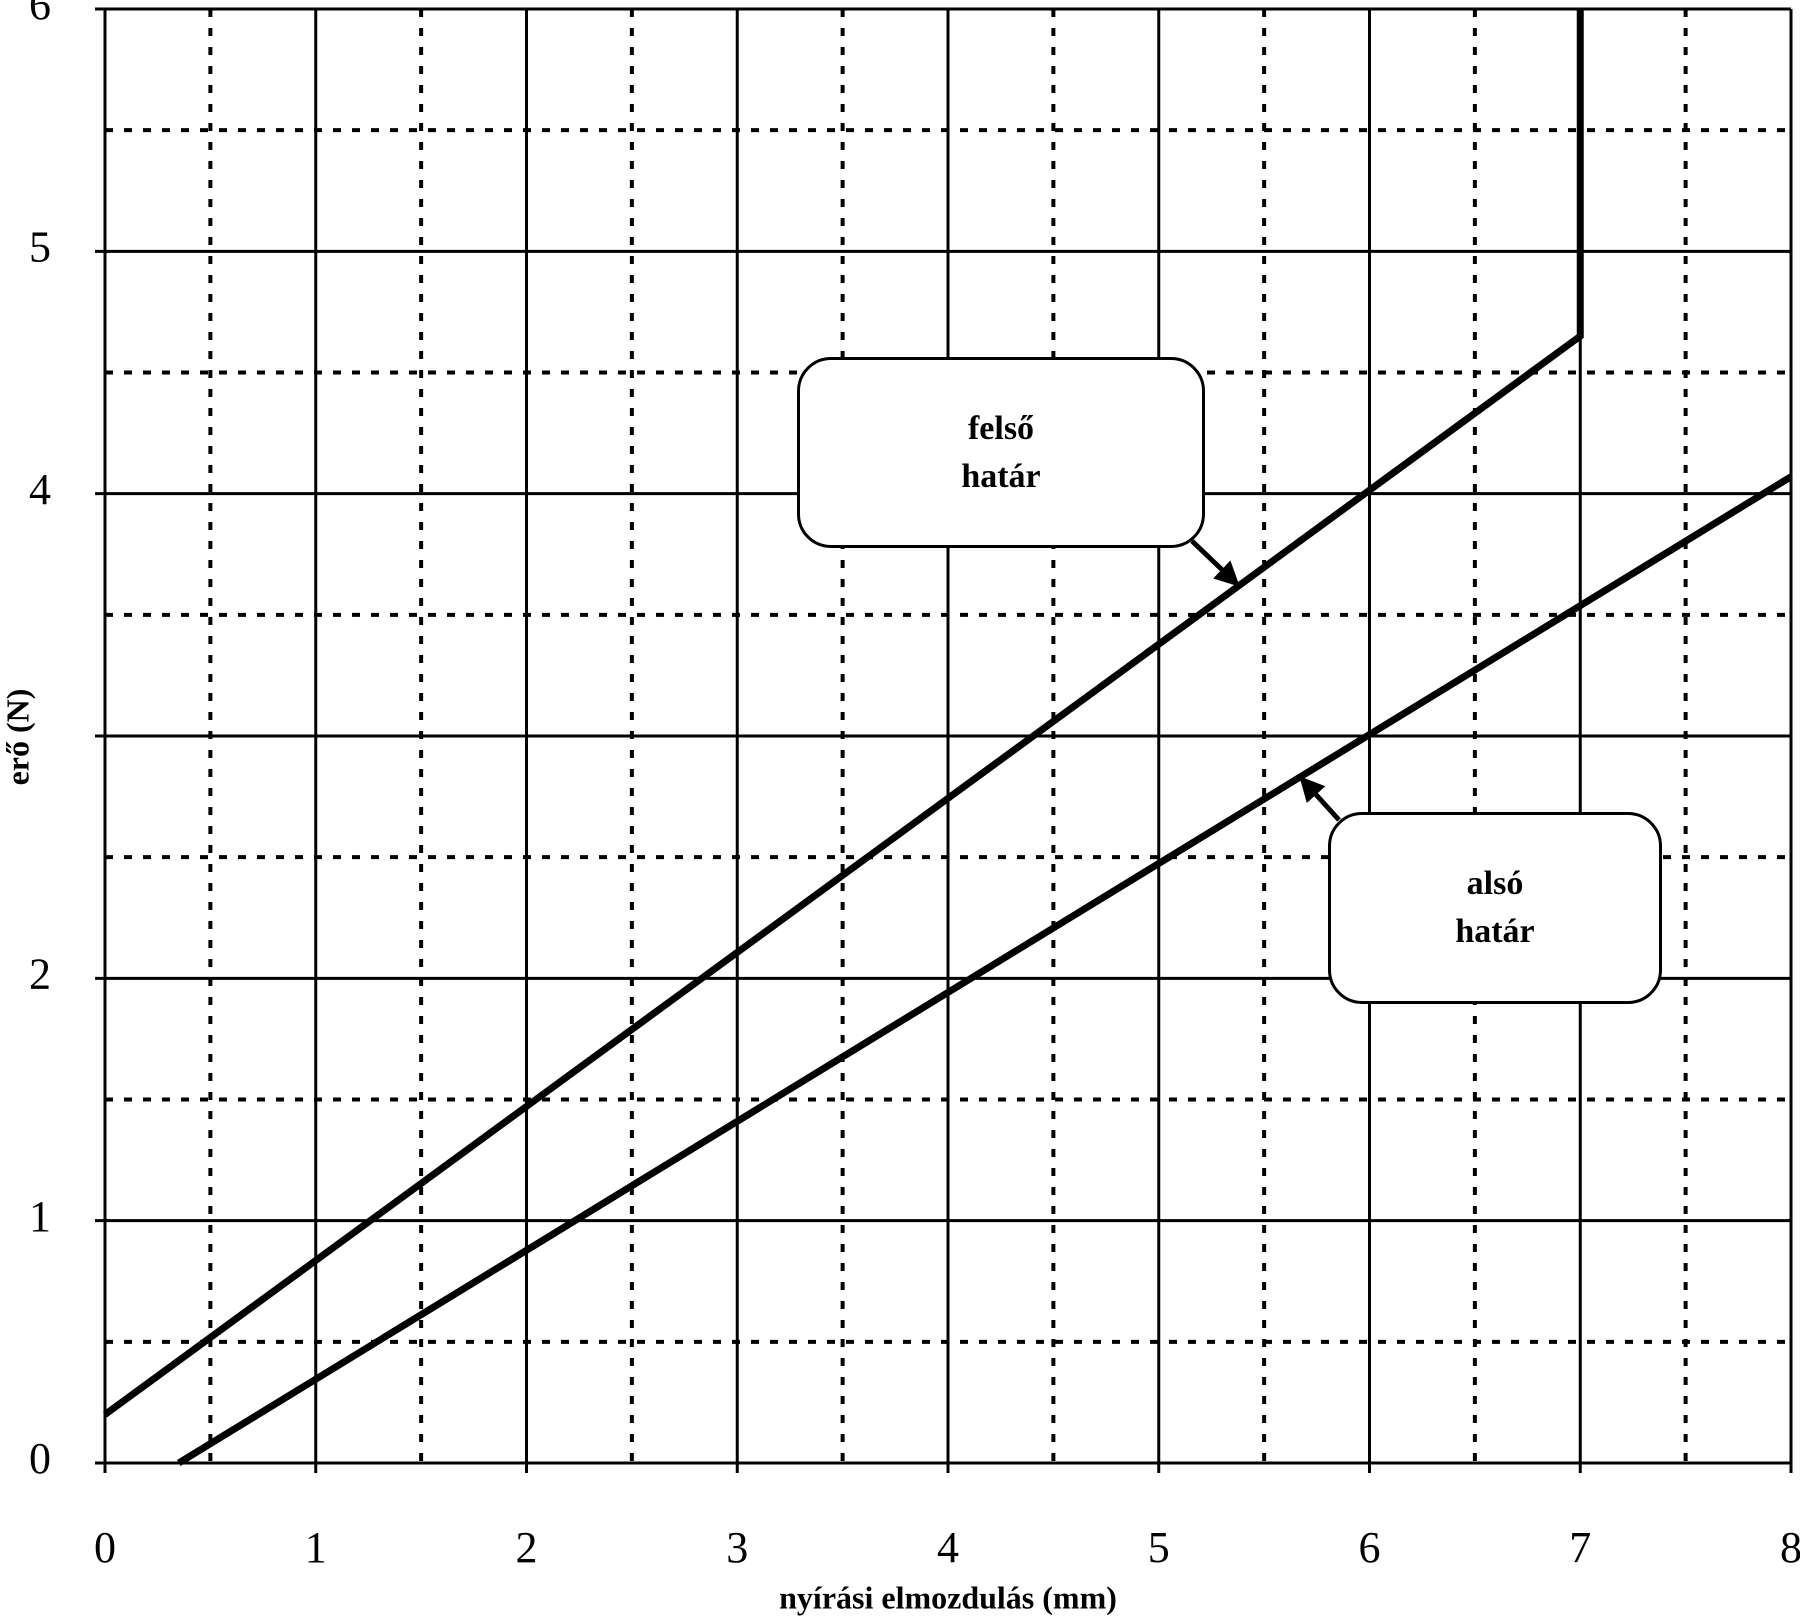 The image size is (1800, 1618). Describe the element at coordinates (527, 1547) in the screenshot. I see `x-tick-label: 2` at that location.